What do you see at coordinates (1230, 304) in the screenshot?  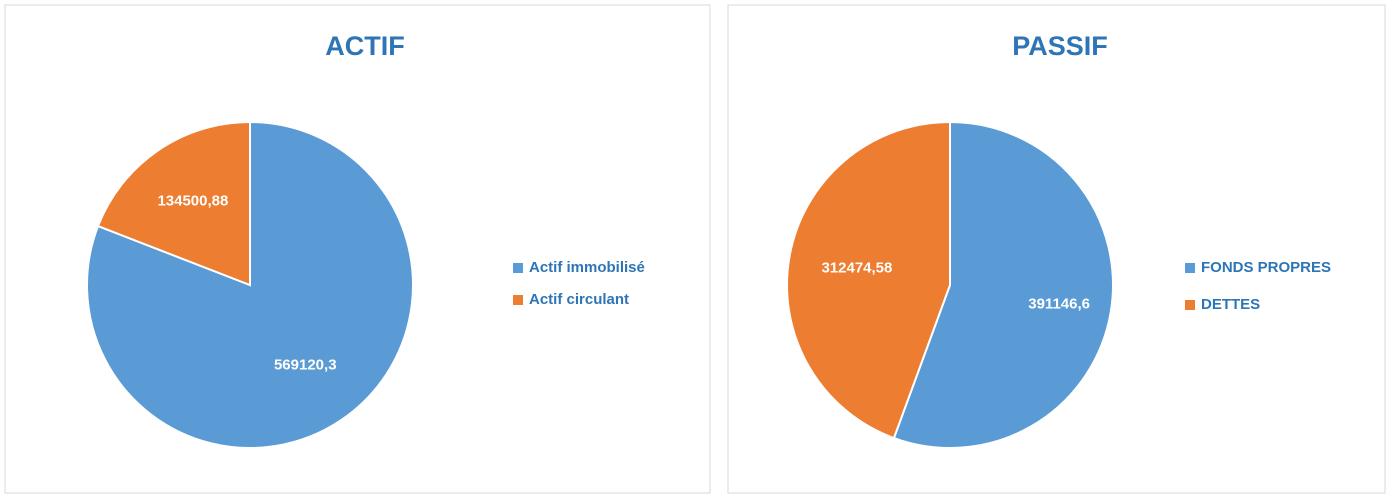 I see `legend-label: DETTES` at bounding box center [1230, 304].